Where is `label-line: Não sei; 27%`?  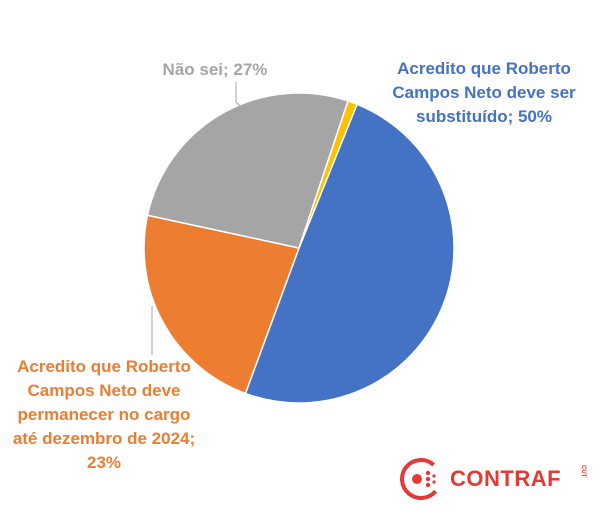
label-line: Não sei; 27% is located at coordinates (215, 69).